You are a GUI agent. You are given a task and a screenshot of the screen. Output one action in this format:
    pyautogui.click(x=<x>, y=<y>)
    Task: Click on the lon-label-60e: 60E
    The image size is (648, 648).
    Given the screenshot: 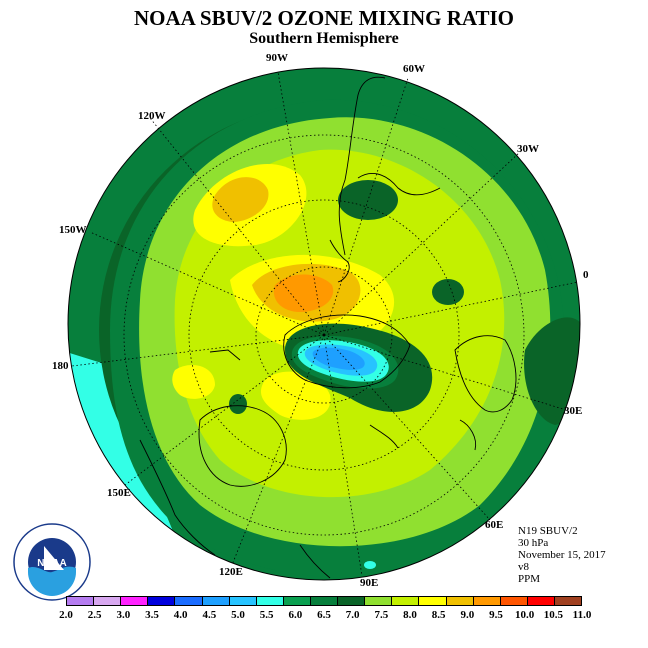 What is the action you would take?
    pyautogui.click(x=494, y=525)
    